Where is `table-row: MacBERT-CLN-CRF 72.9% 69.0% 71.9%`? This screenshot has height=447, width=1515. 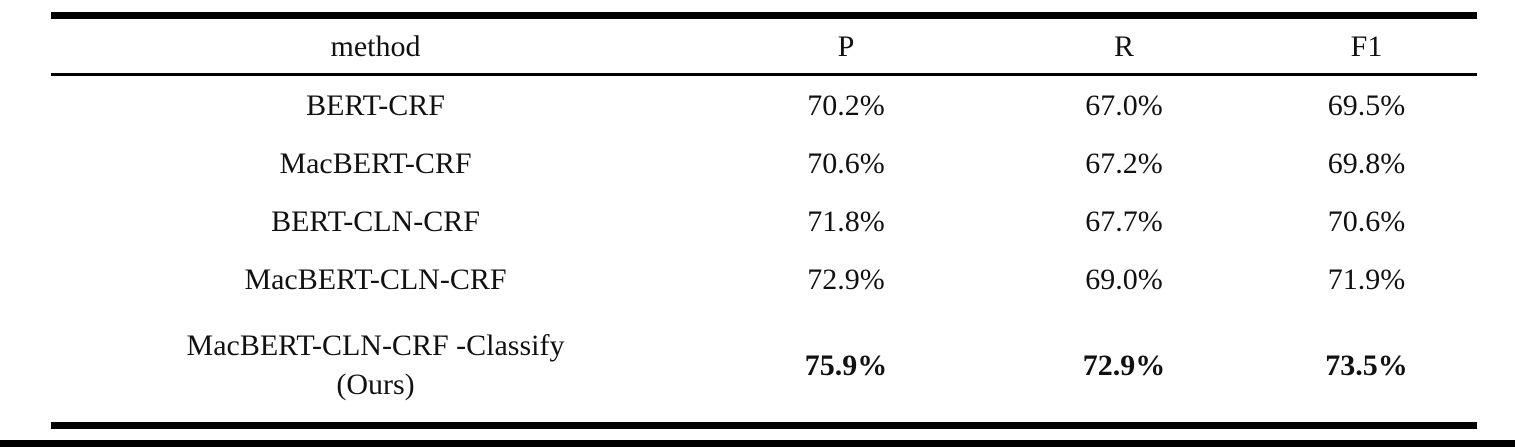
table-row: MacBERT-CLN-CRF 72.9% 69.0% 71.9% is located at coordinates (764, 279).